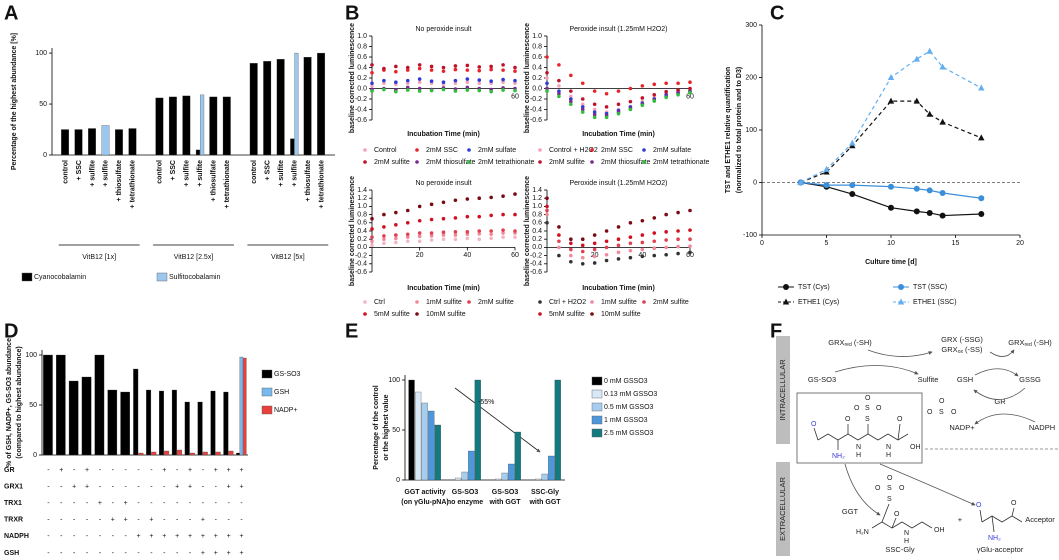  What do you see at coordinates (537, 67) in the screenshot?
I see `y-tick-label: 0.4` at bounding box center [537, 67].